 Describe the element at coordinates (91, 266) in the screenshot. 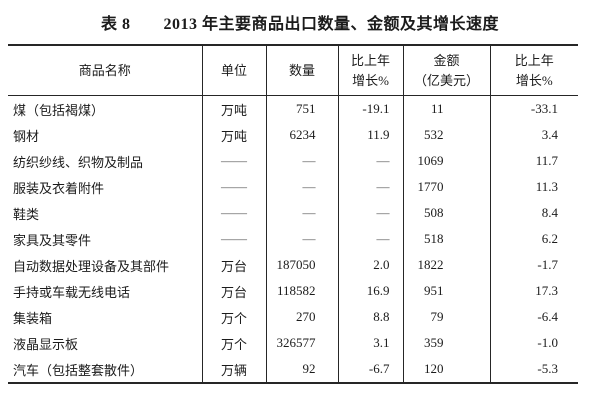

I see `cell-product-name: 自动数据处理设备及其部件` at that location.